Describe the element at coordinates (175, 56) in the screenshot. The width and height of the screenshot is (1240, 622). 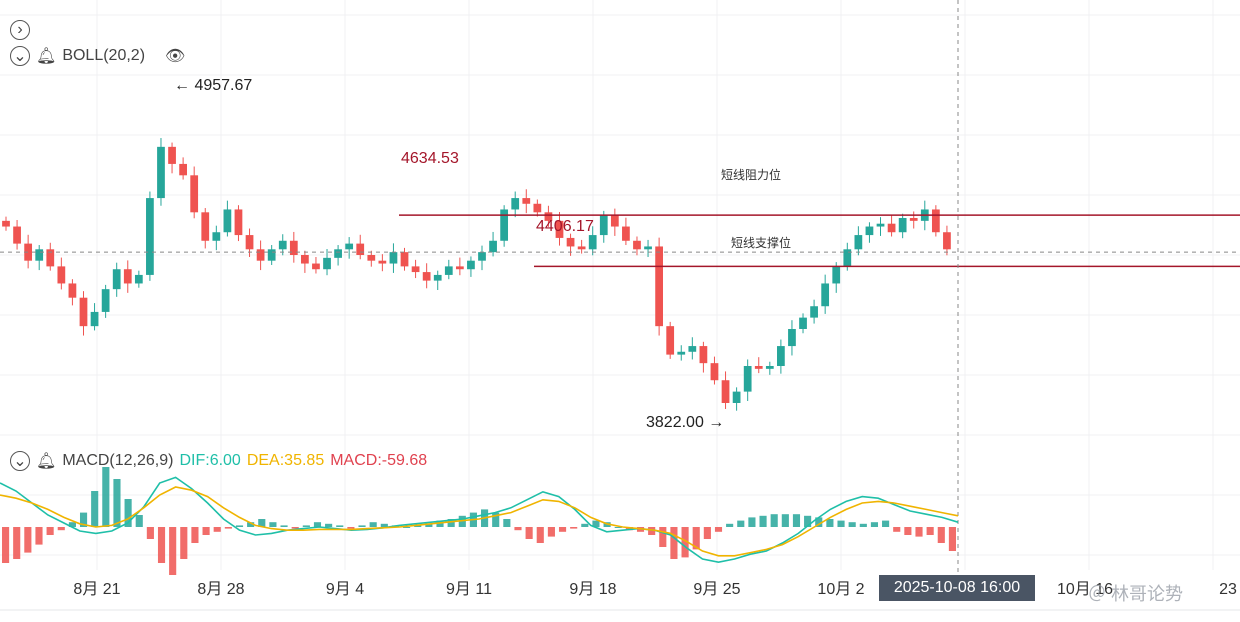
I see `eye-off-icon: 👁︎` at that location.